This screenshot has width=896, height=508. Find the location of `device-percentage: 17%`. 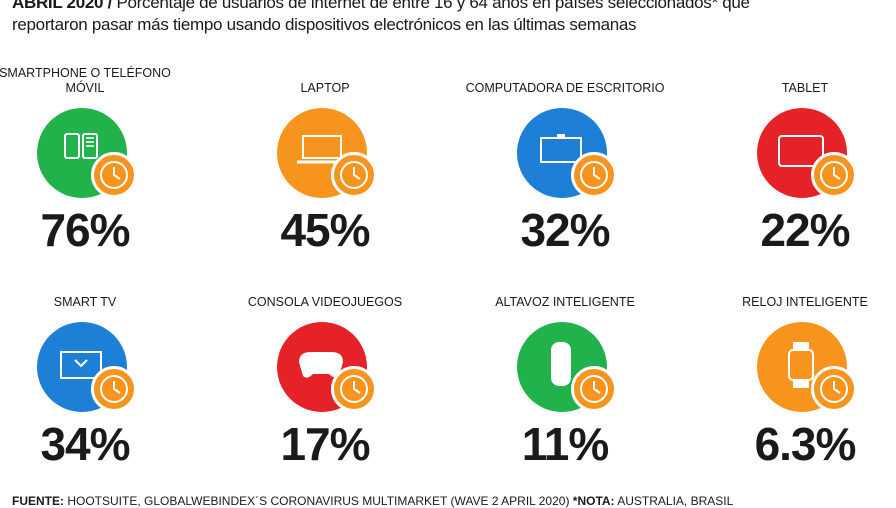

device-percentage: 17% is located at coordinates (325, 444).